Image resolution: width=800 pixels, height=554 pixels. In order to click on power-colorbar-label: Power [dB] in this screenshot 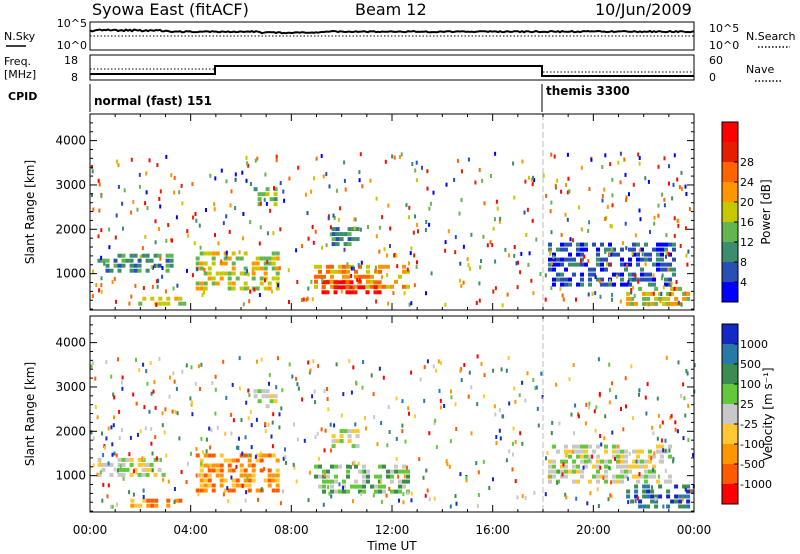, I will do `click(766, 211)`.